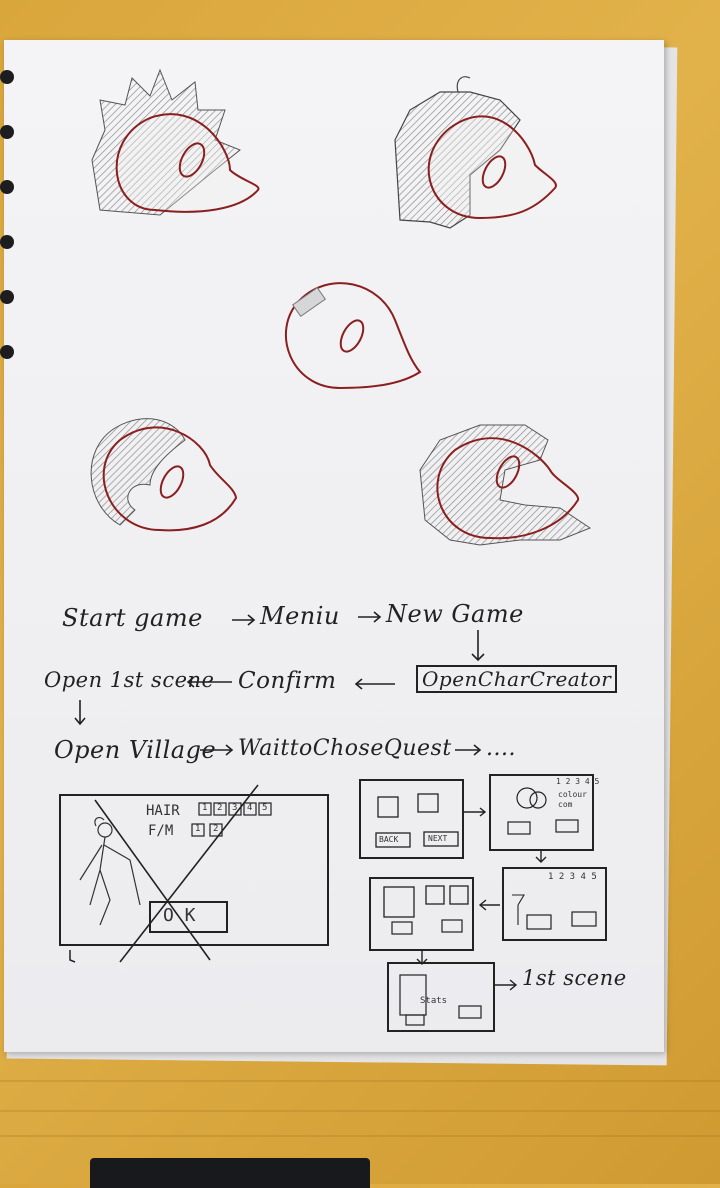  I want to click on head-spiky-hair, so click(175, 142).